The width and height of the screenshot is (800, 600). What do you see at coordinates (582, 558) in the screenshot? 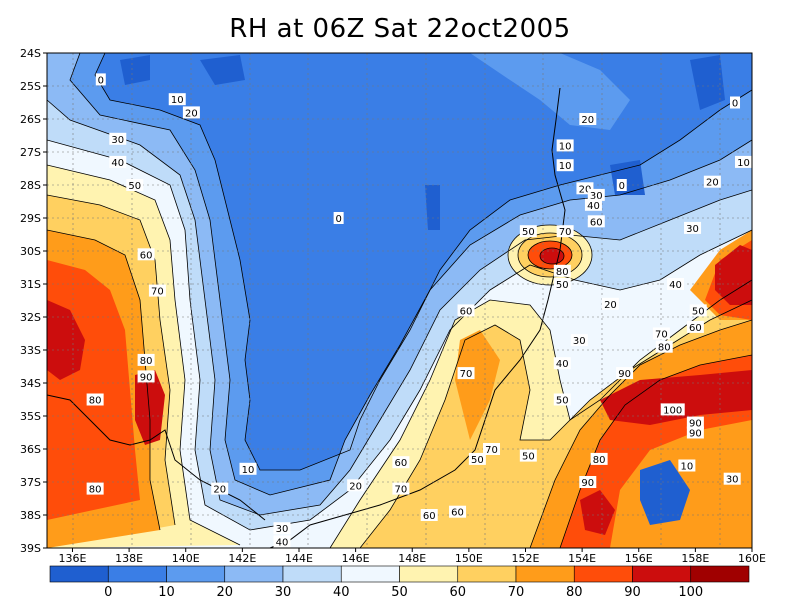
I see `lon-tick-label: 154E` at bounding box center [582, 558].